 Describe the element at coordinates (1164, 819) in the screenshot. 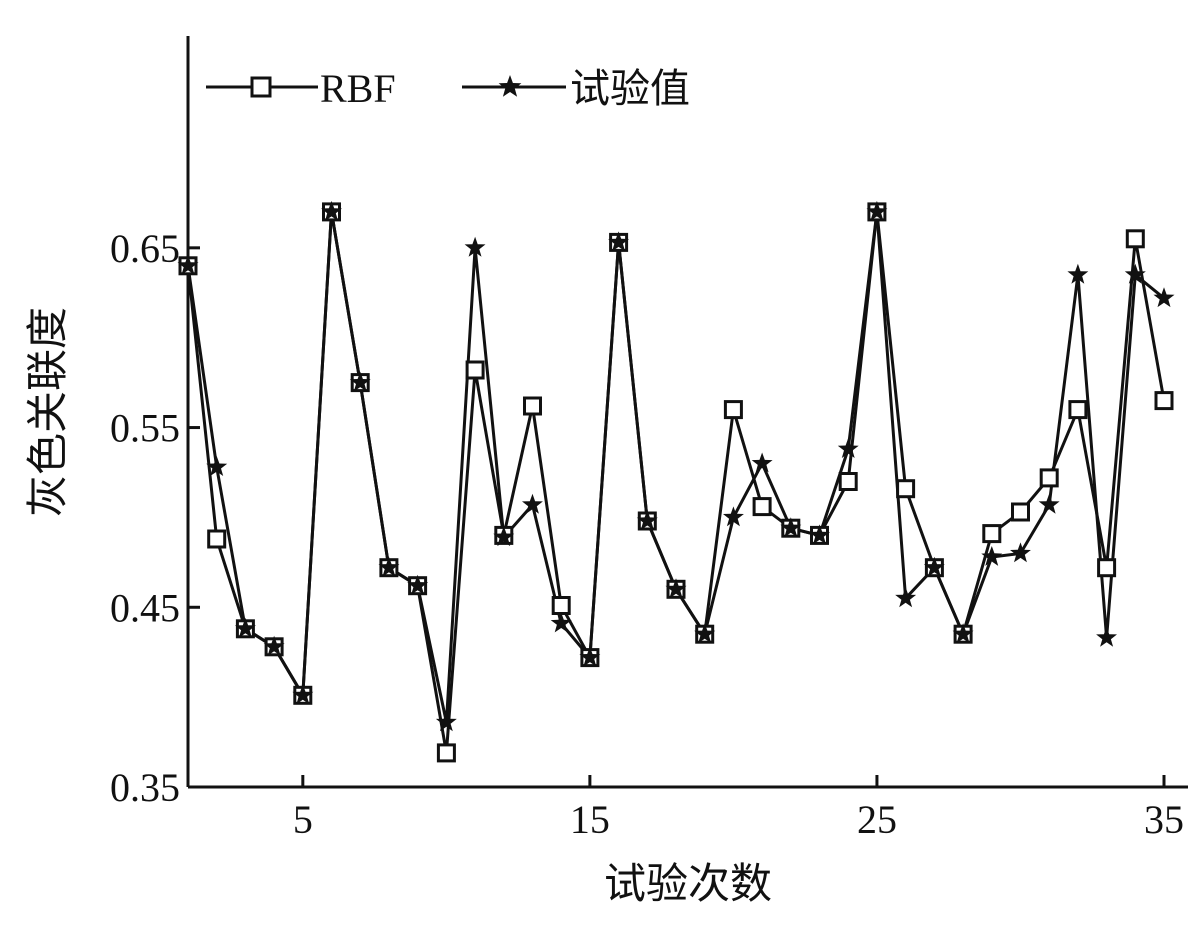

I see `x-tick-label: 35` at that location.